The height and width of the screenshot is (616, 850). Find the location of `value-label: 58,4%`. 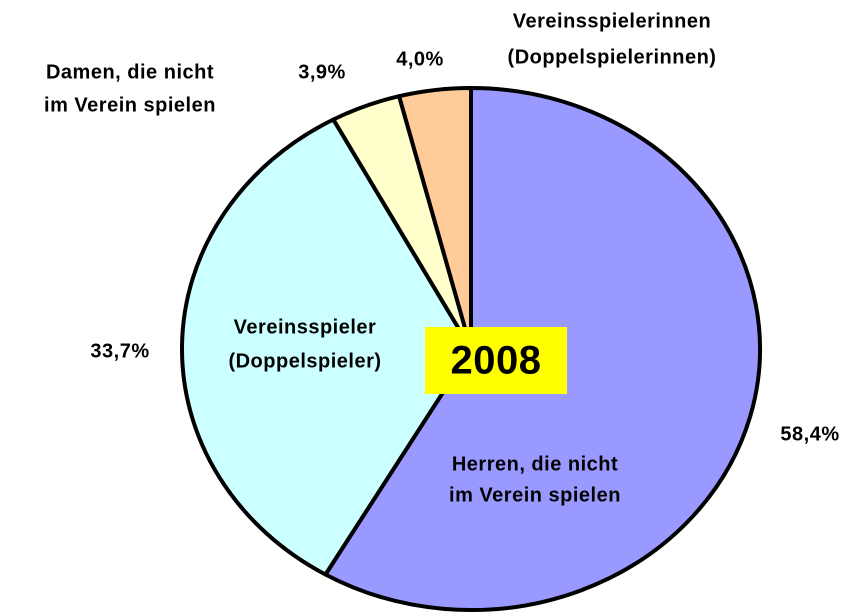

value-label: 58,4% is located at coordinates (809, 434).